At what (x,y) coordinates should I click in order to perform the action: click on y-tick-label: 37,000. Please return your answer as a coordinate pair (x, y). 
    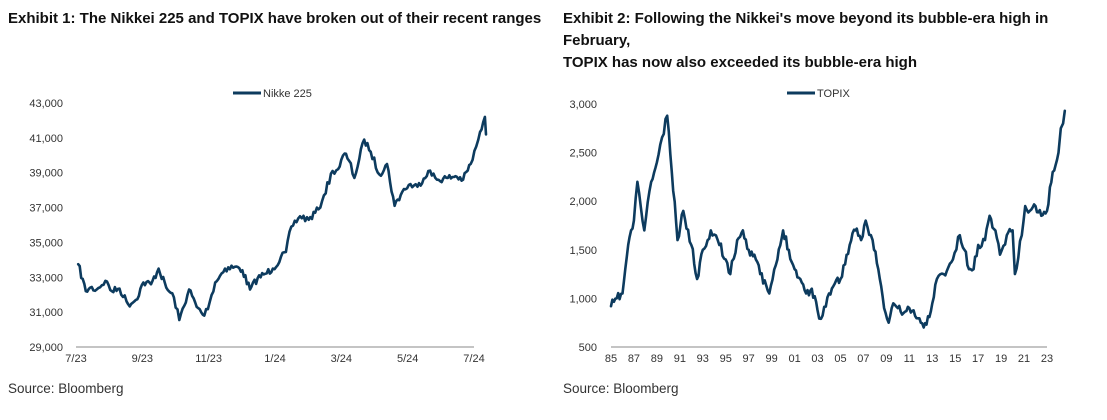
    Looking at the image, I should click on (46, 209).